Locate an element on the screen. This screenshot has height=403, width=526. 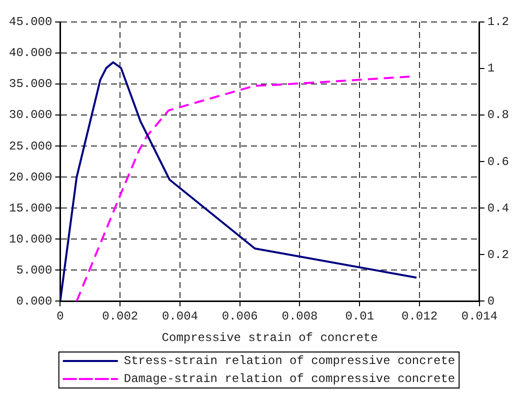
x-tick-label: 0.002 is located at coordinates (120, 317).